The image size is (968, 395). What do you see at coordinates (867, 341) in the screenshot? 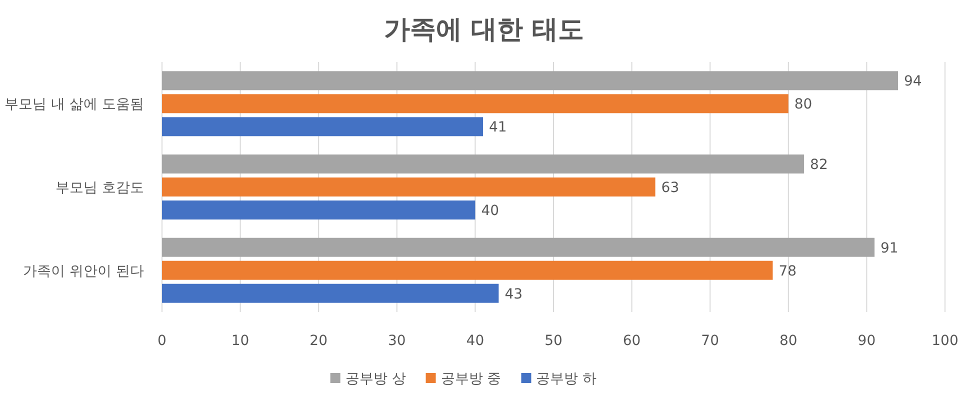
I see `x-tick-label: 90` at bounding box center [867, 341].